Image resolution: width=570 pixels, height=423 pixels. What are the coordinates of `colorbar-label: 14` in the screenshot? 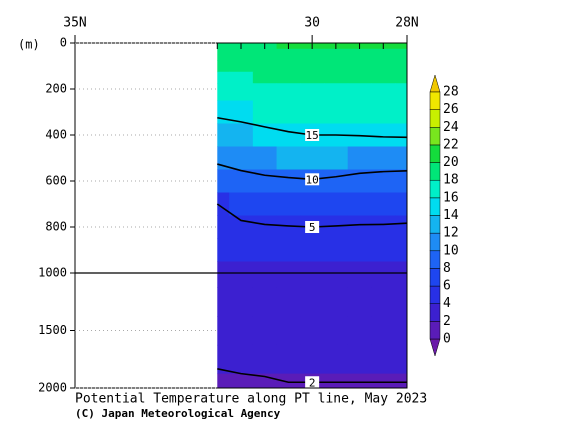 It's located at (451, 215).